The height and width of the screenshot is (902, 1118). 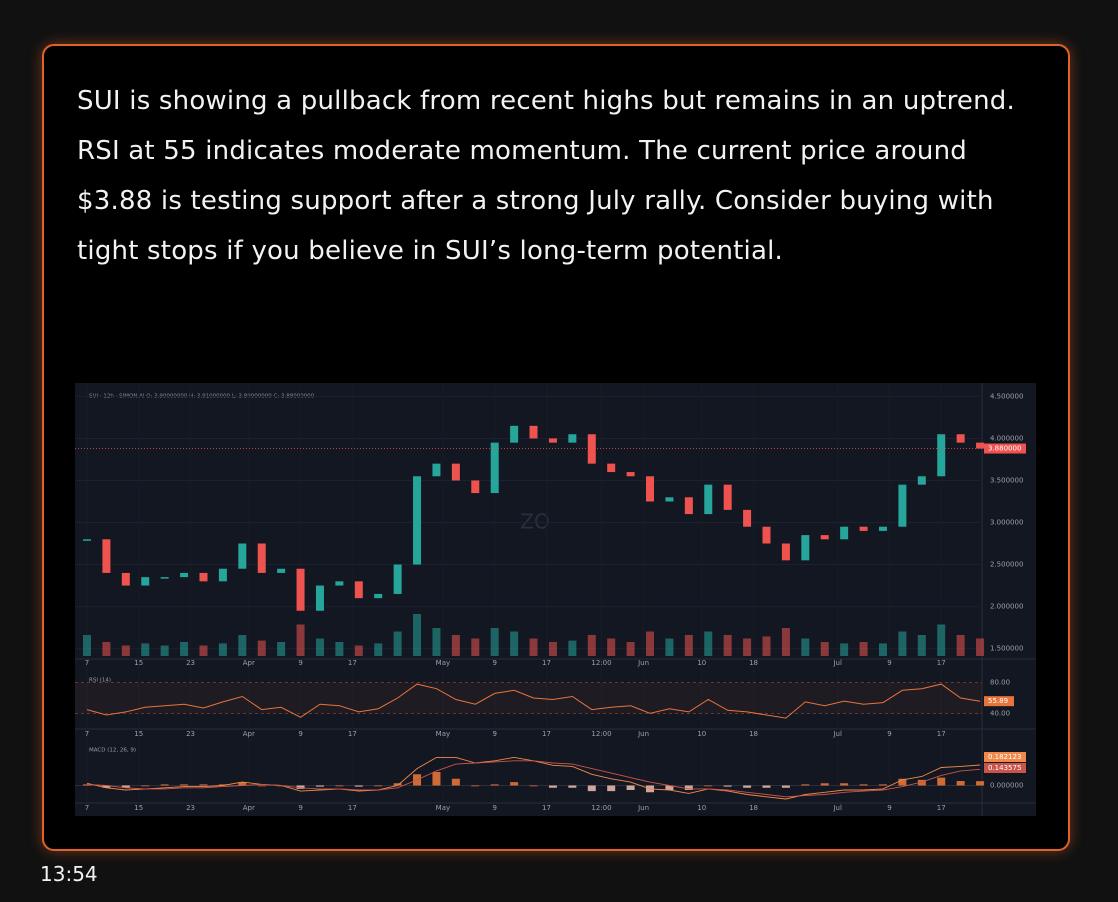 I want to click on signal-line, so click(x=533, y=779).